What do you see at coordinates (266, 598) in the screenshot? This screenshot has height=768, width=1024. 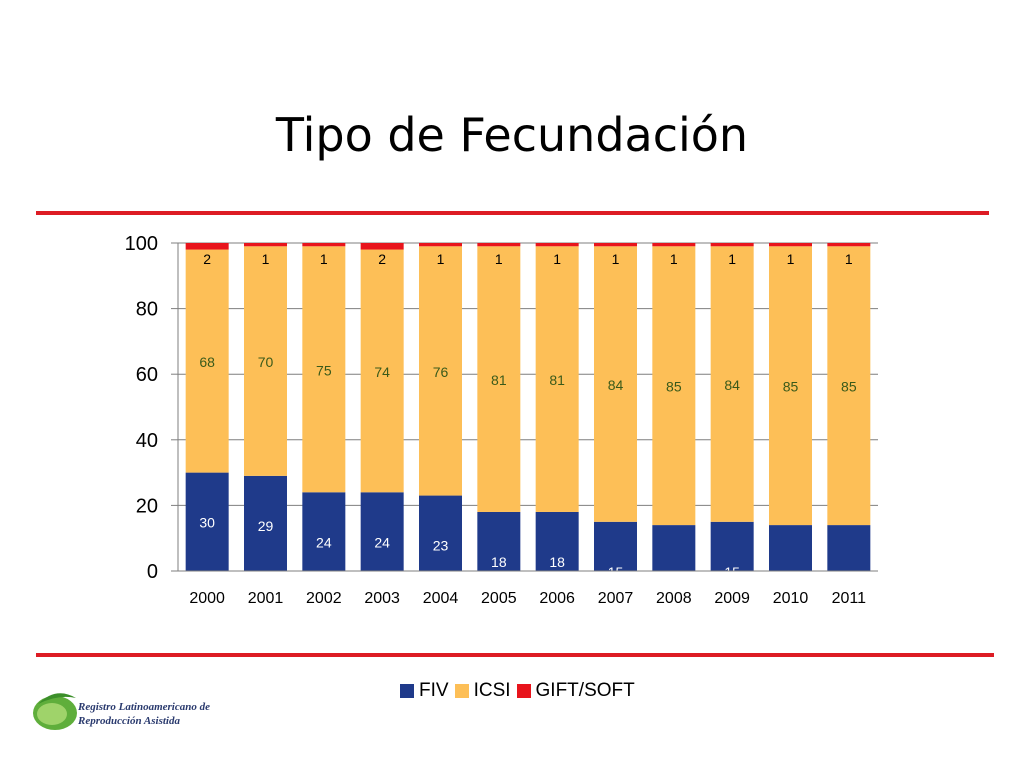 I see `x-tick-label: 2001` at bounding box center [266, 598].